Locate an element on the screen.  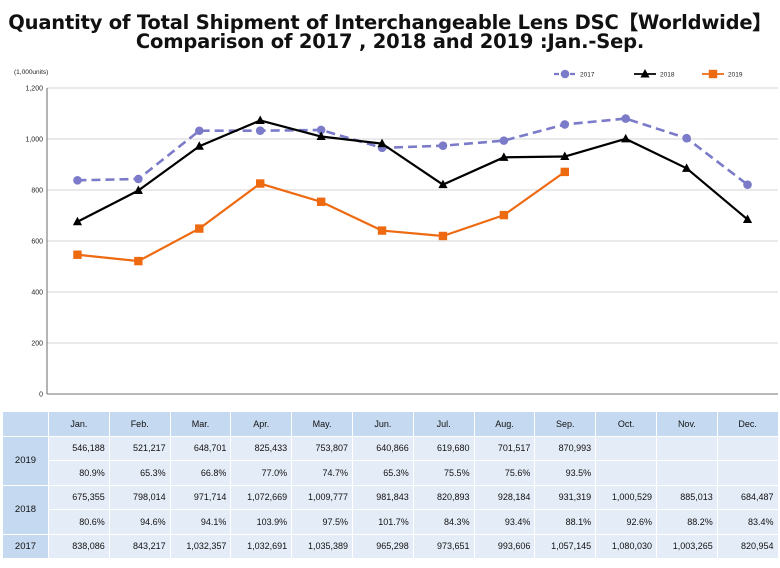
percent-cell: 77.0% is located at coordinates (261, 473).